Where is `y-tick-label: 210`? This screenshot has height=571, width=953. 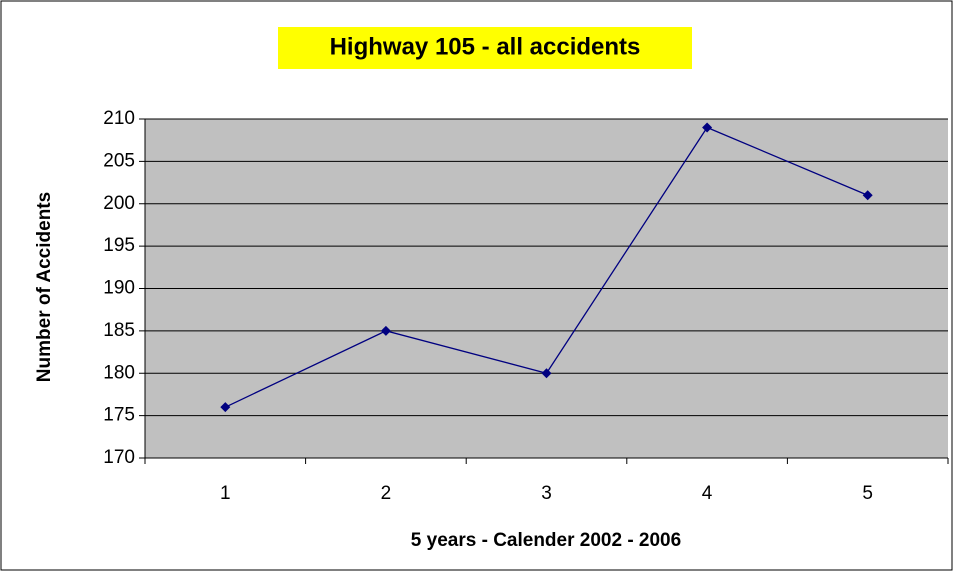
y-tick-label: 210 is located at coordinates (119, 118).